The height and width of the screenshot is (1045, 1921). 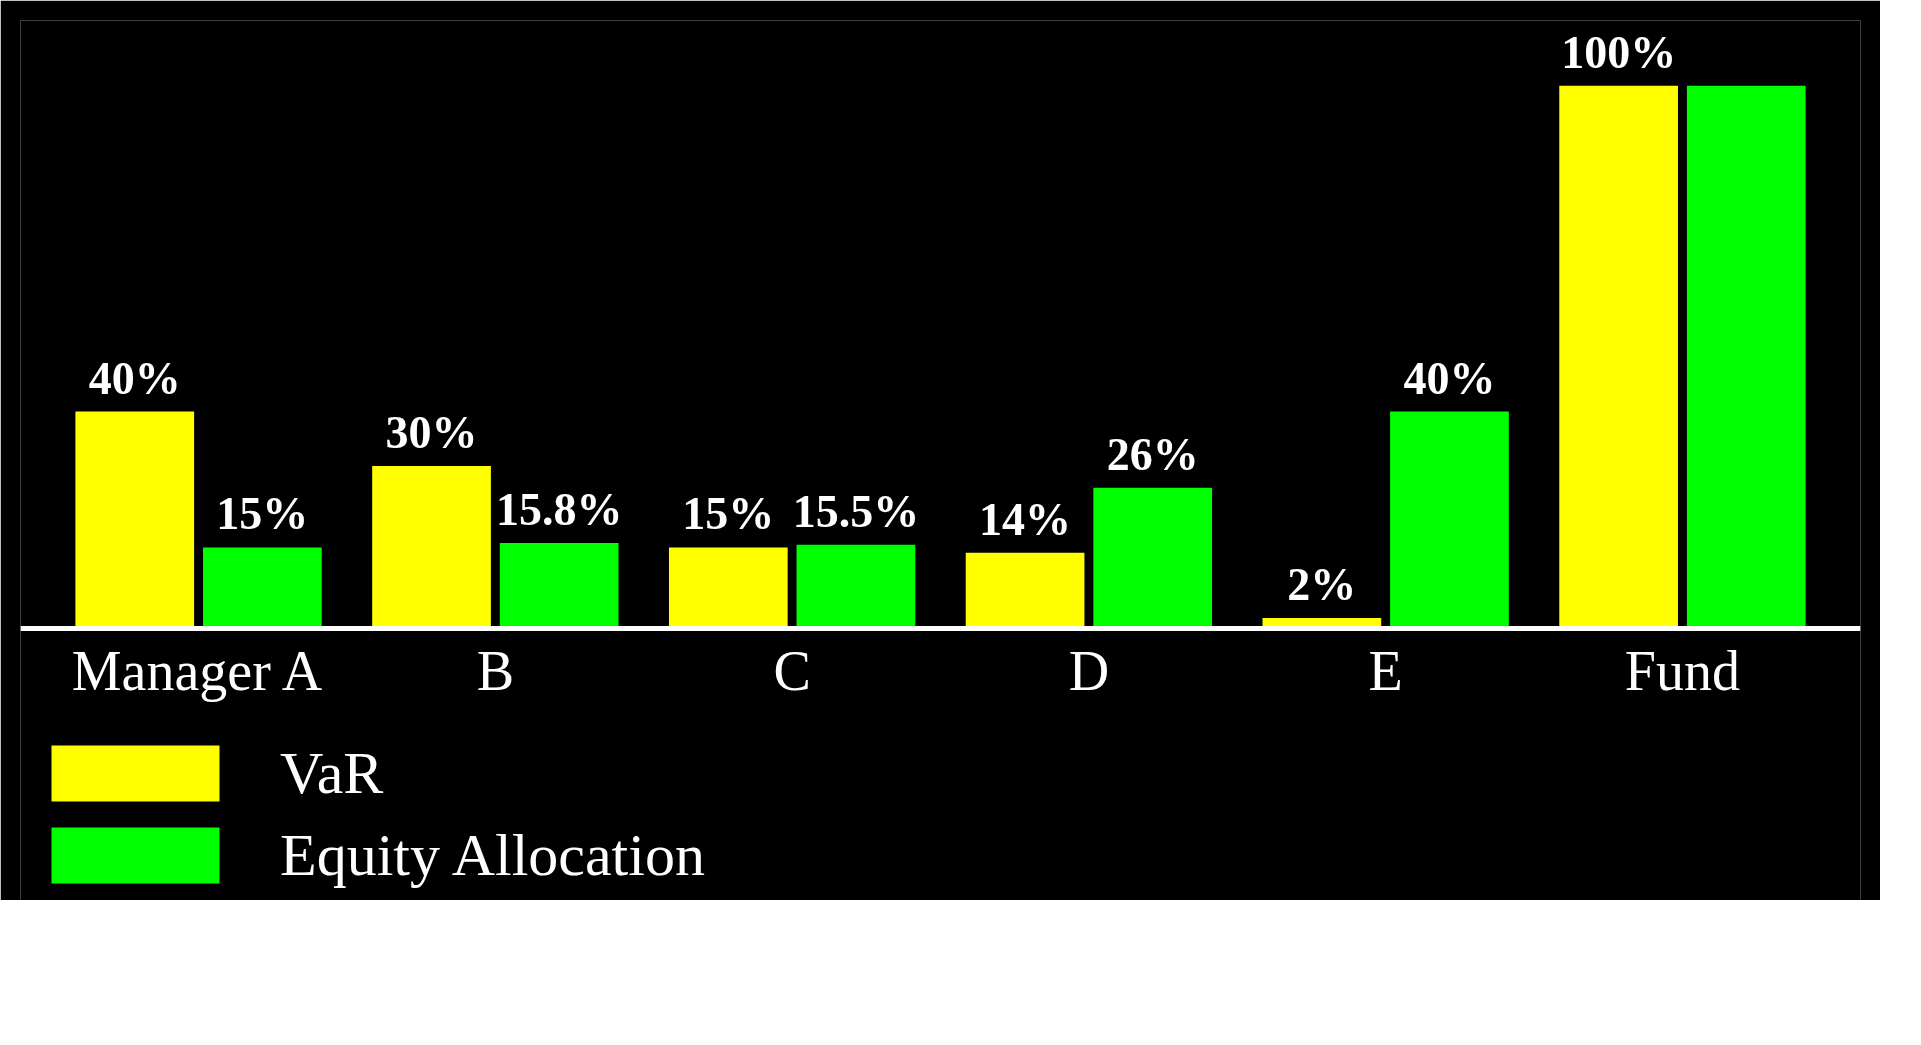 I want to click on data-label: 2%, so click(x=1322, y=585).